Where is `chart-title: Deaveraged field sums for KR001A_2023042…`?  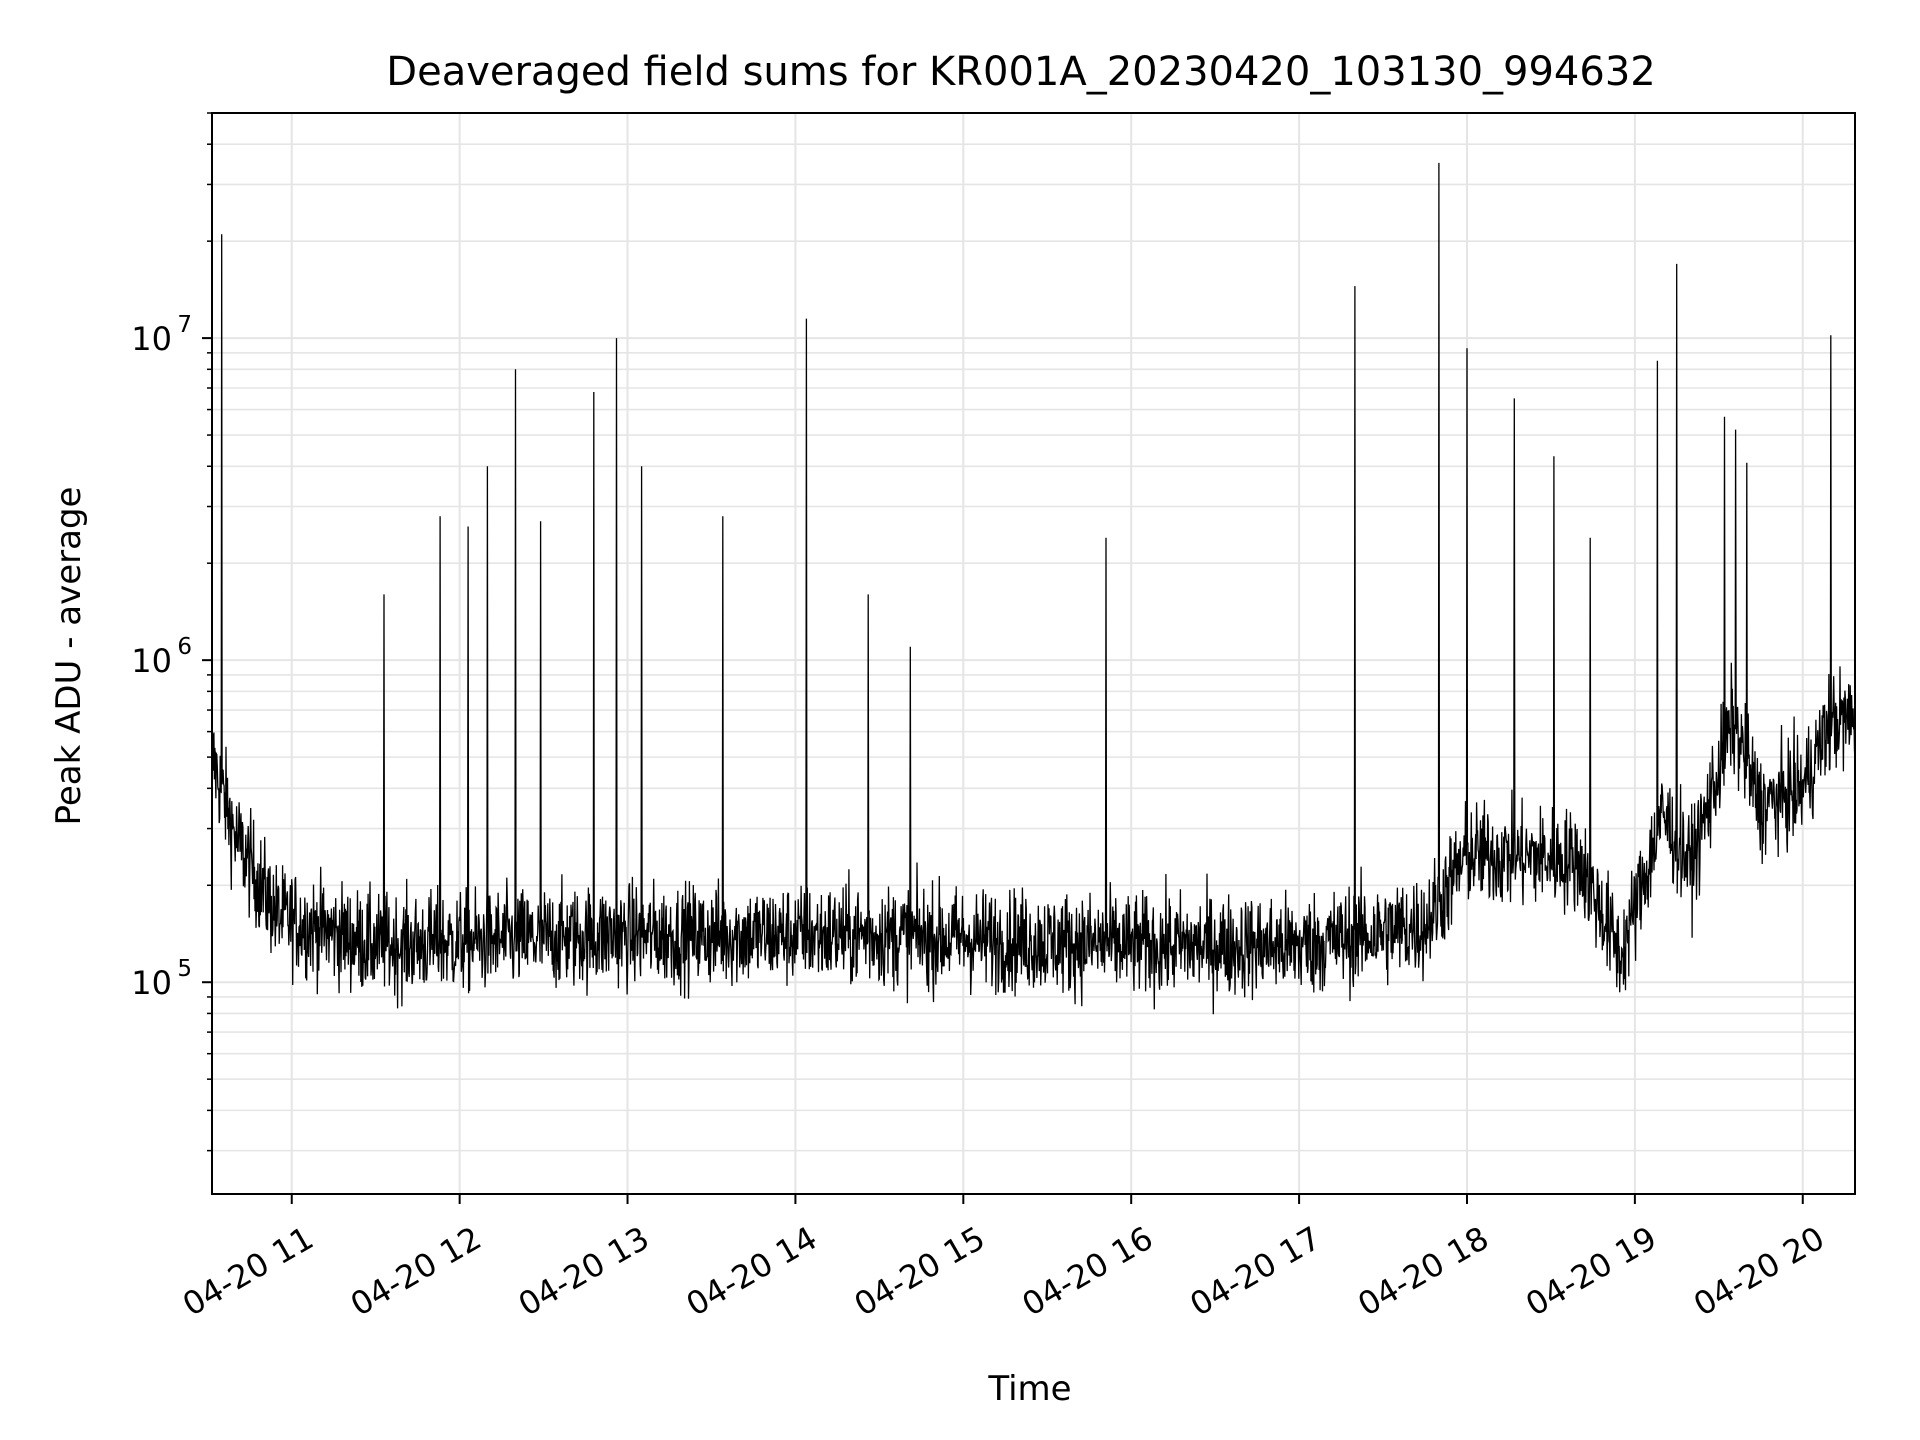
chart-title: Deaveraged field sums for KR001A_2023042… is located at coordinates (1020, 72).